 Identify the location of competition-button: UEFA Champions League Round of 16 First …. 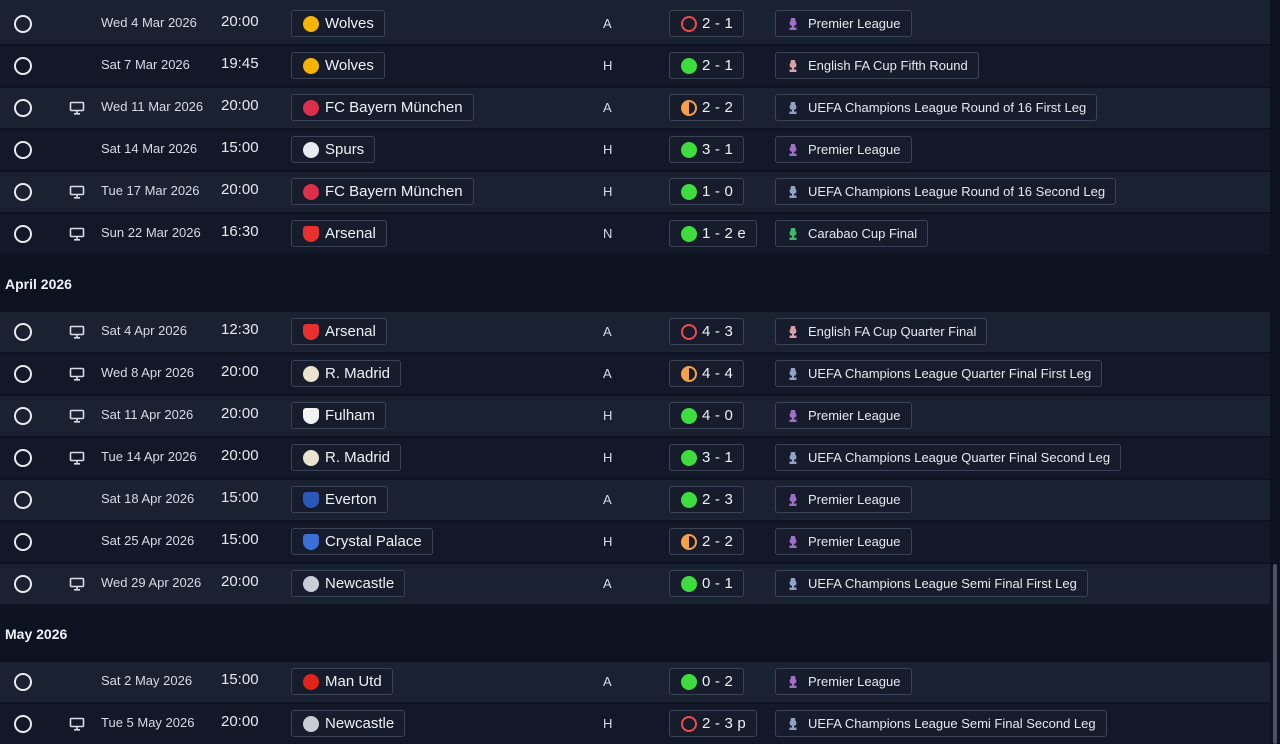
(936, 107).